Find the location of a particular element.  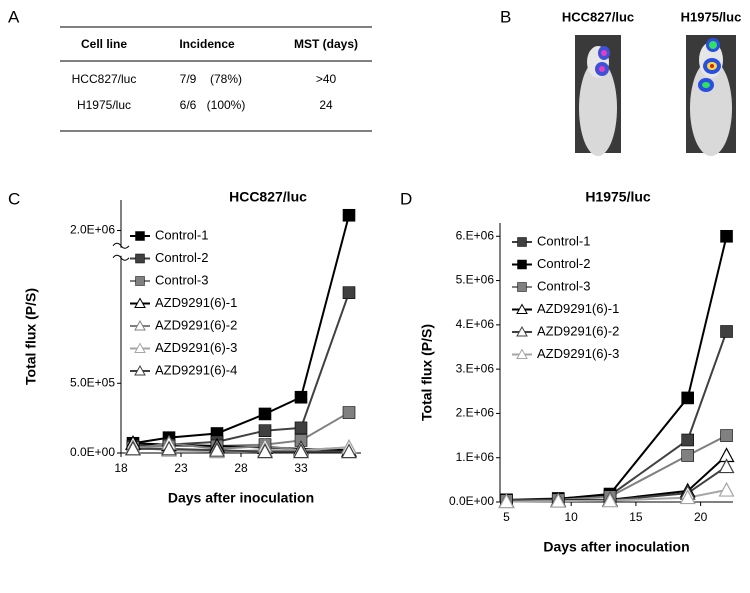

y-tick-label: 2.E+06 is located at coordinates (475, 413).